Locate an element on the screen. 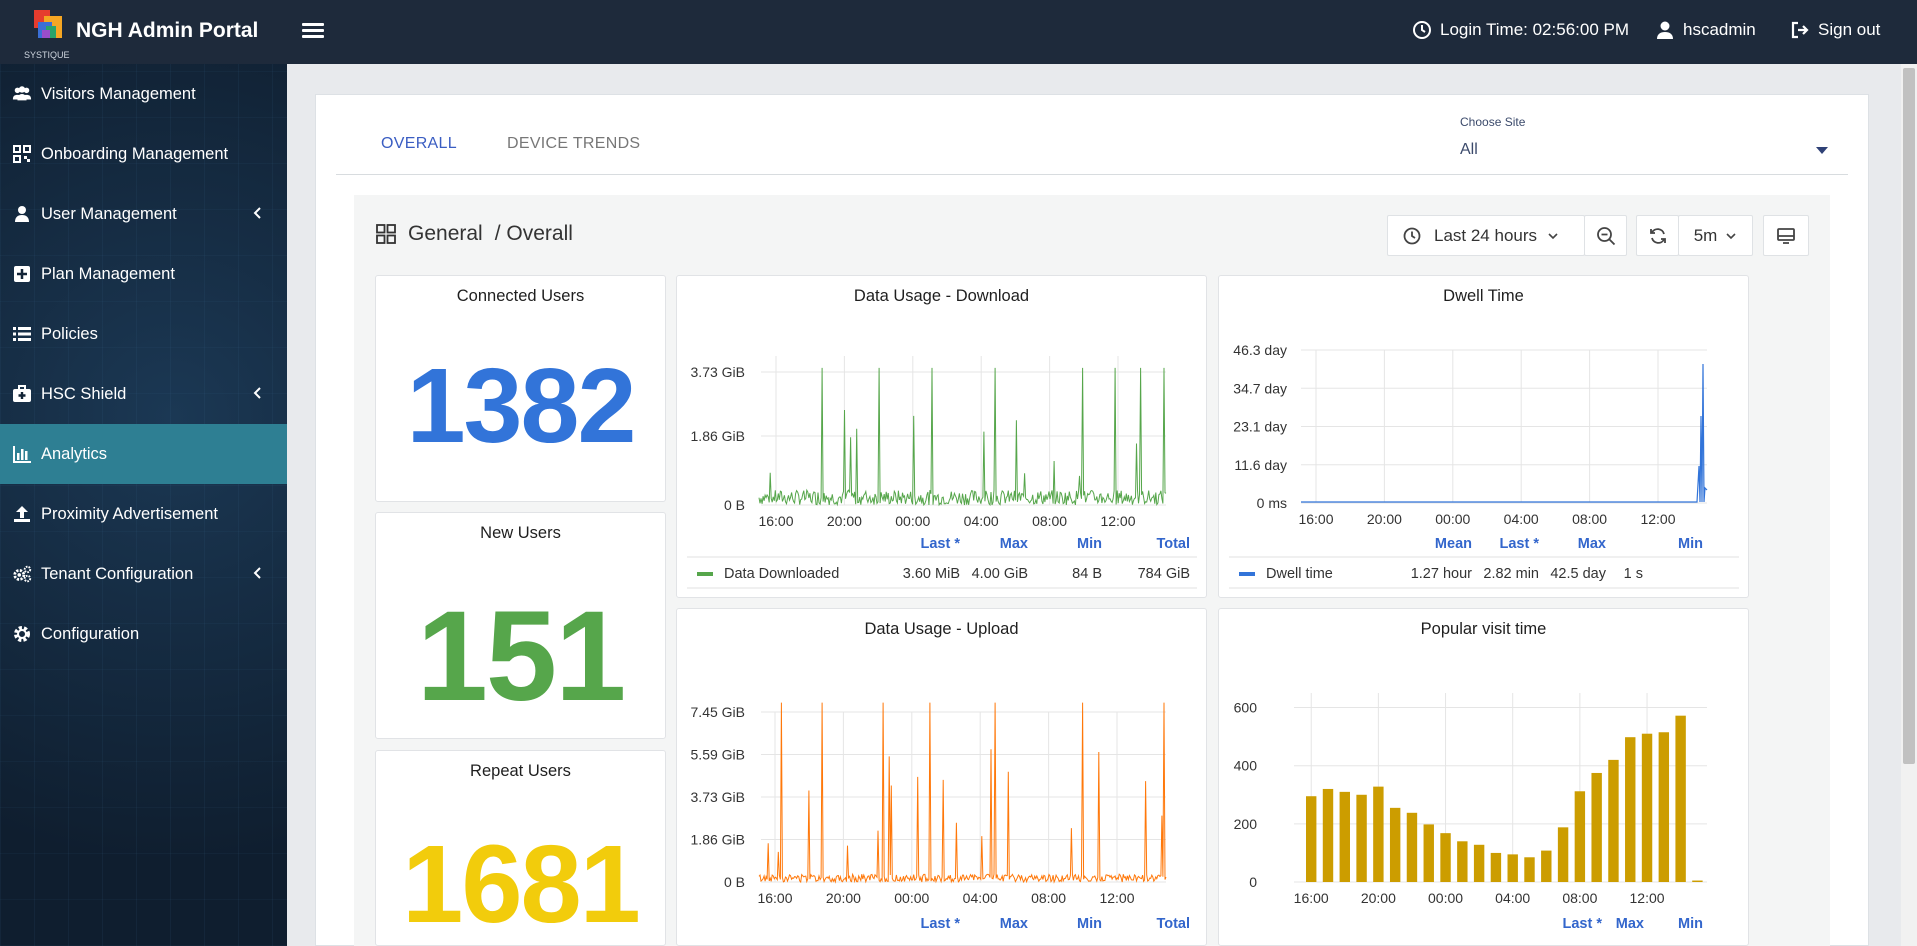 The width and height of the screenshot is (1917, 946). signout-button: Sign out is located at coordinates (1835, 30).